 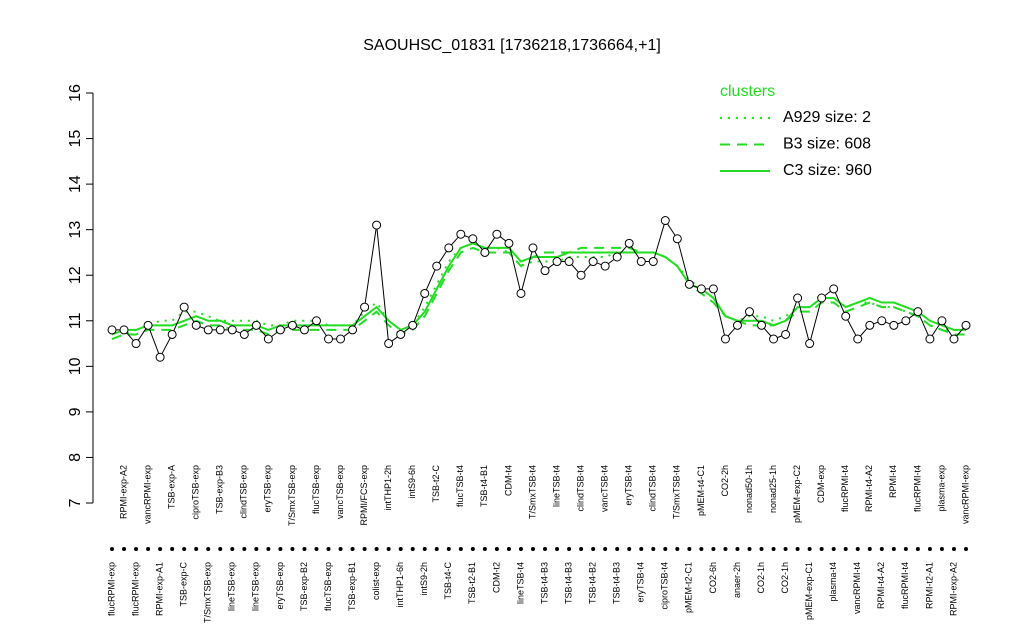 I want to click on x-tick-label: T/SmxTSB-t4, so click(x=677, y=492).